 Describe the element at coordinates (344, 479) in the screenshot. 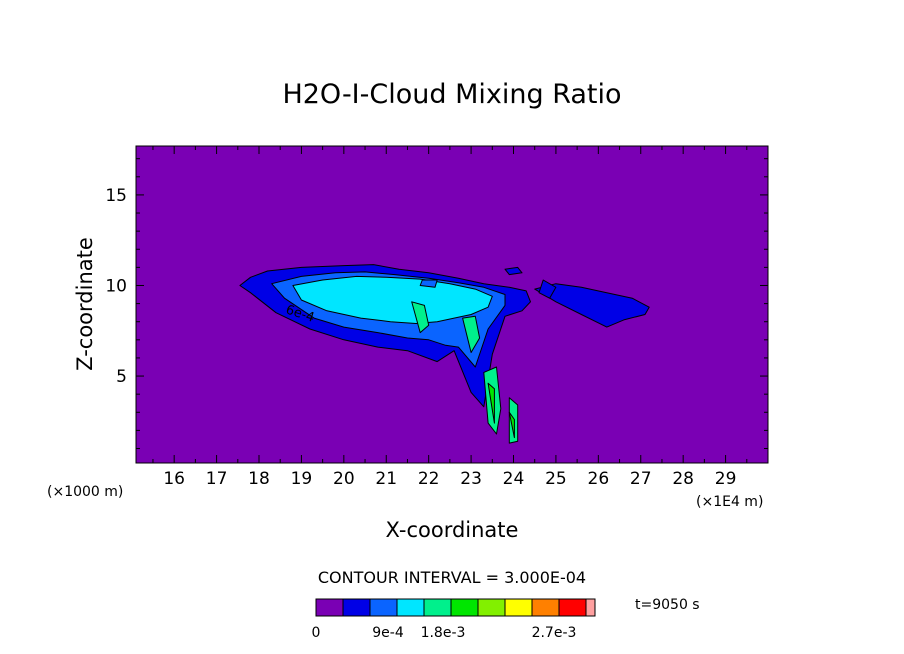

I see `x-tick-label-20: 20` at that location.